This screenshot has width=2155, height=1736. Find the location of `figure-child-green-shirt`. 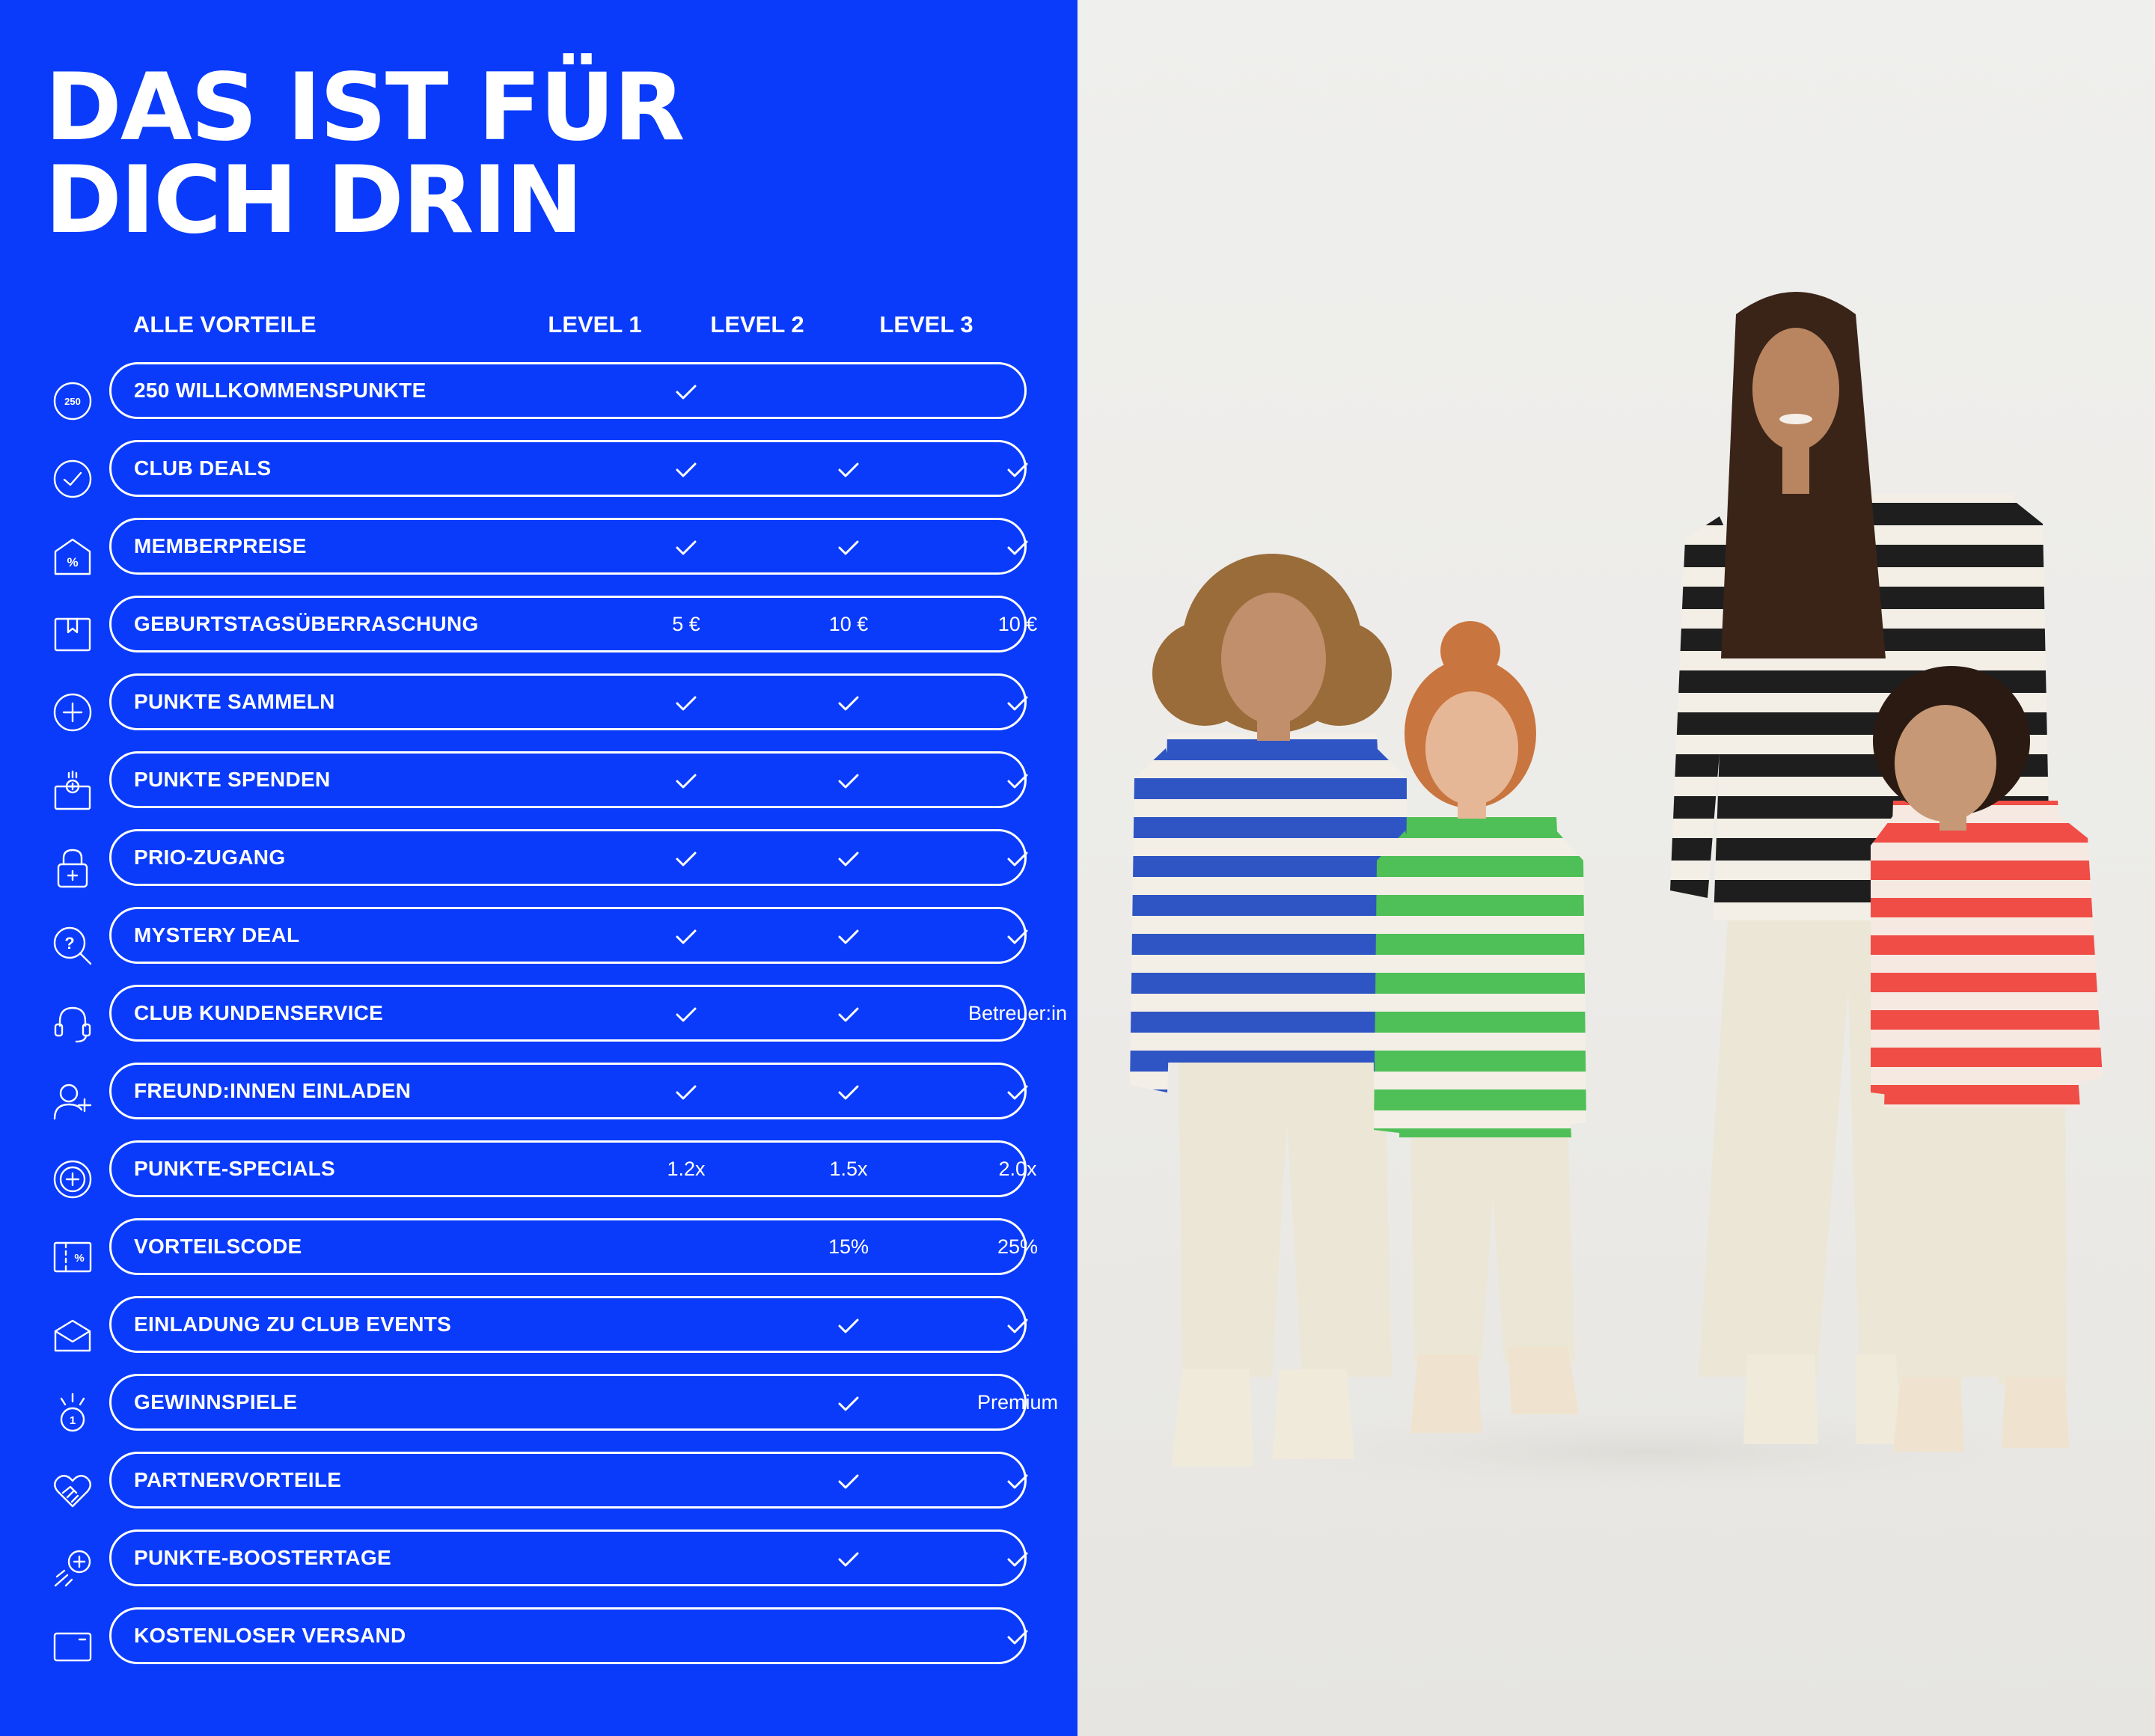

figure-child-green-shirt is located at coordinates (1480, 1027).